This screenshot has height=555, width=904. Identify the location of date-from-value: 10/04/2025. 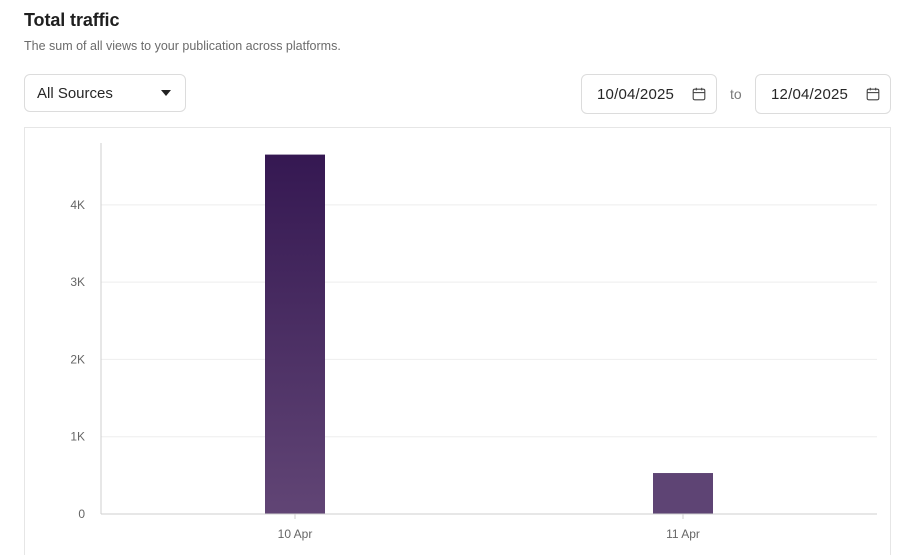
(636, 94).